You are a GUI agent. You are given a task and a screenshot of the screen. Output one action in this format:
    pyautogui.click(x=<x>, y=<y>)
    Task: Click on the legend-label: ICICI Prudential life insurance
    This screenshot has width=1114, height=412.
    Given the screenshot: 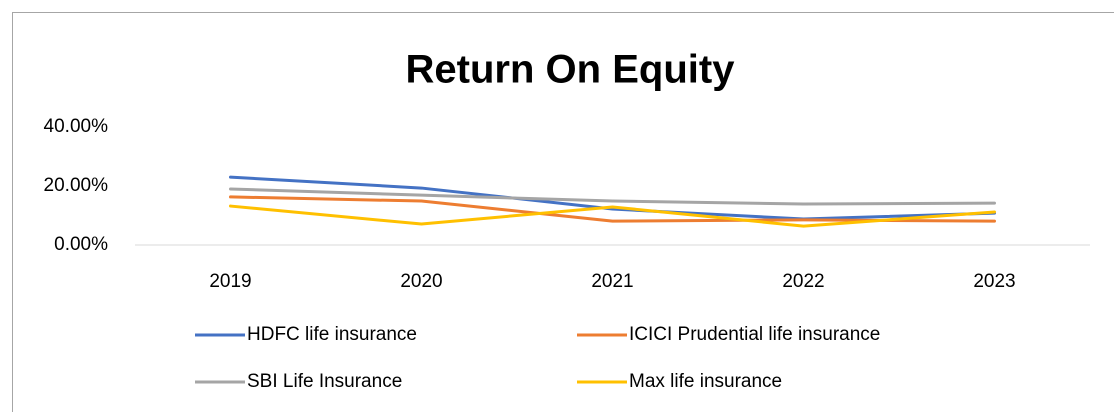 What is the action you would take?
    pyautogui.click(x=754, y=334)
    